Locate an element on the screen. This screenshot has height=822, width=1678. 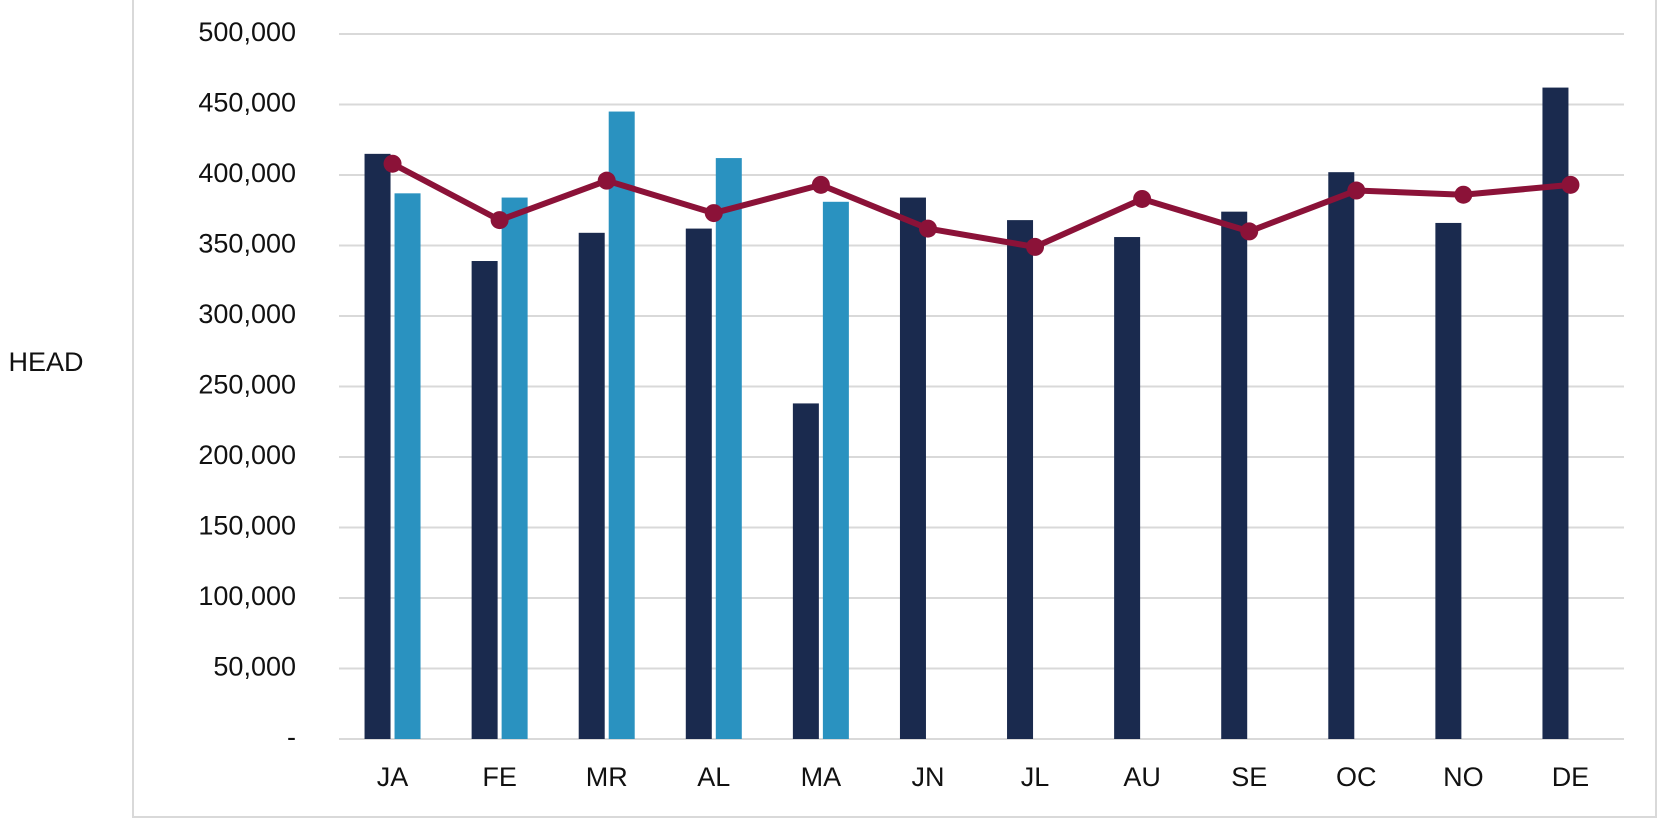
y-tick-label: 350,000 is located at coordinates (247, 244).